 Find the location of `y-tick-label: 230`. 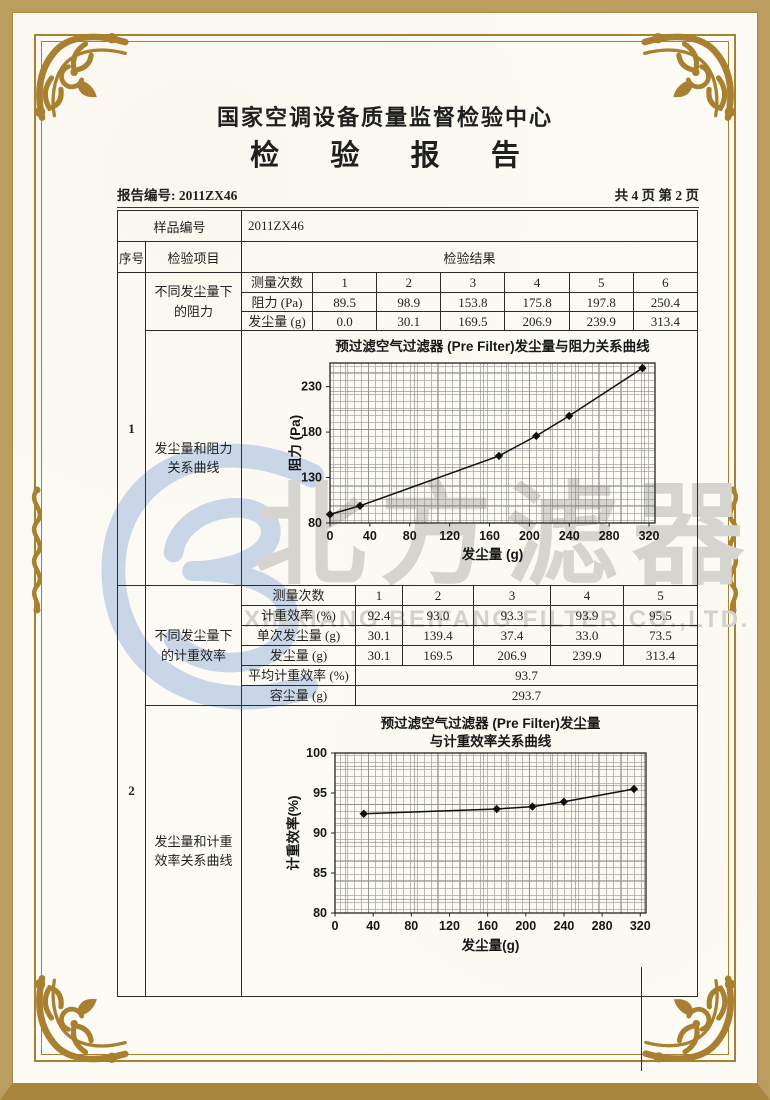

y-tick-label: 230 is located at coordinates (311, 387).